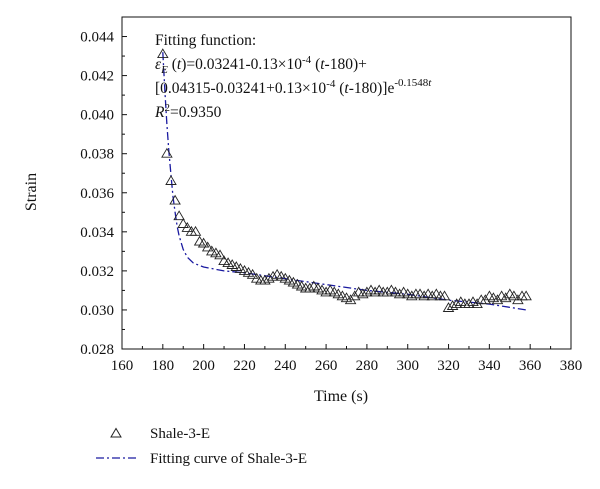  I want to click on x-tick-label: 340, so click(489, 366).